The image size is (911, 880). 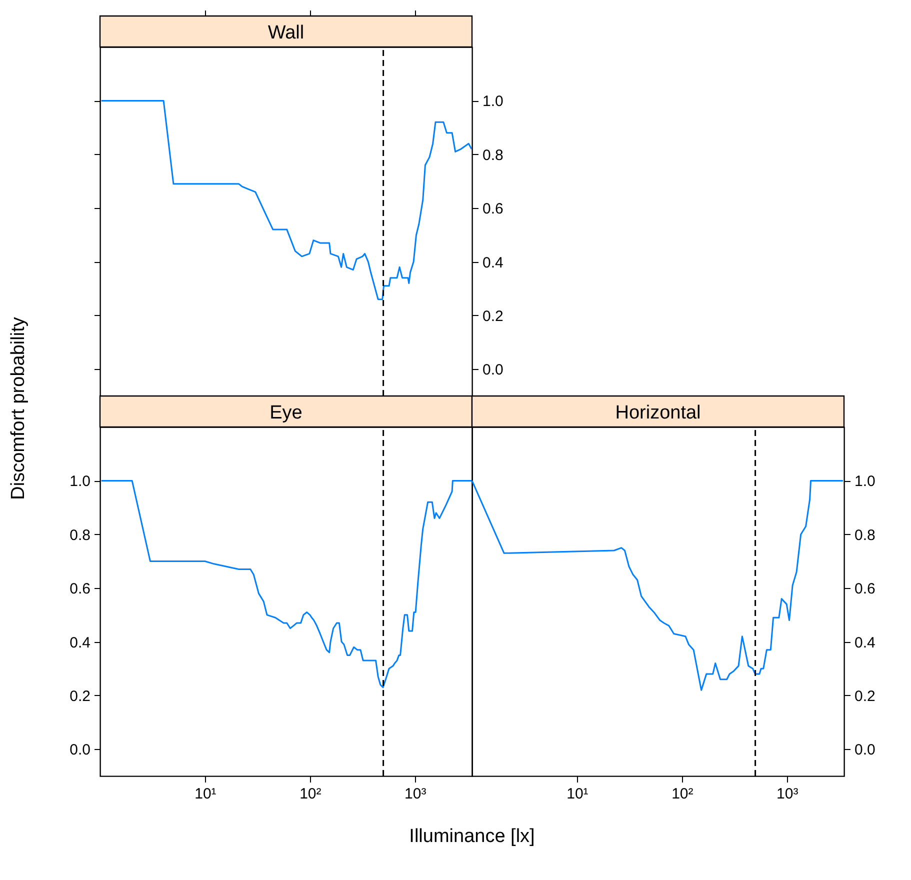 I want to click on x-axis-title: Illuminance [lx], so click(x=472, y=836).